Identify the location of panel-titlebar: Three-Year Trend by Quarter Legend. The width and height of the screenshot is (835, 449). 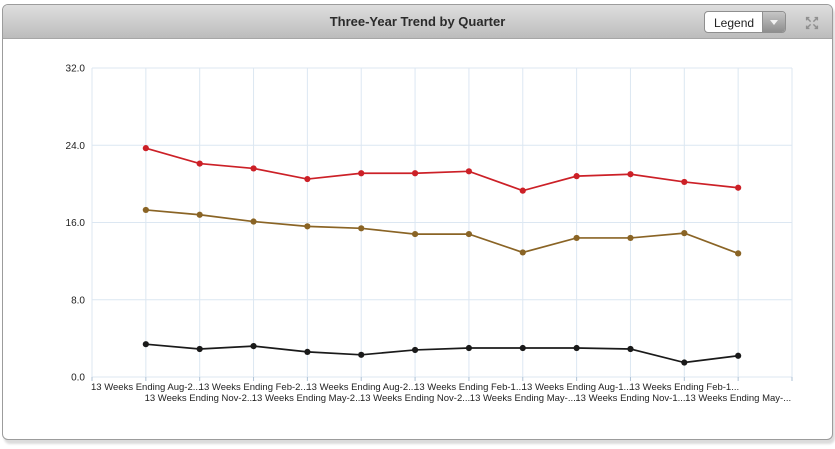
(417, 22).